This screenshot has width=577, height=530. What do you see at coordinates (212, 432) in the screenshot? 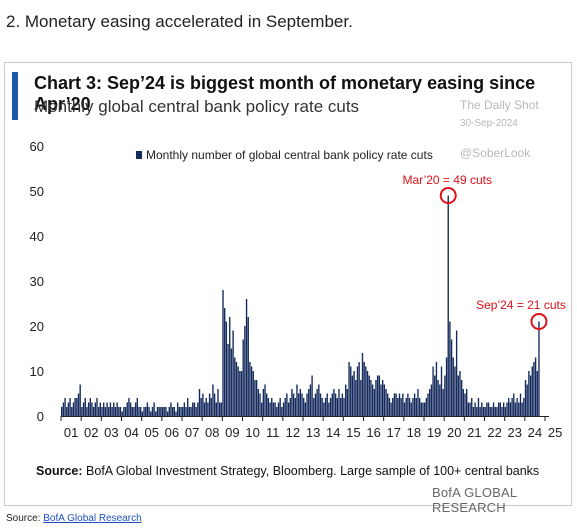
I see `x-tick-label: 08` at bounding box center [212, 432].